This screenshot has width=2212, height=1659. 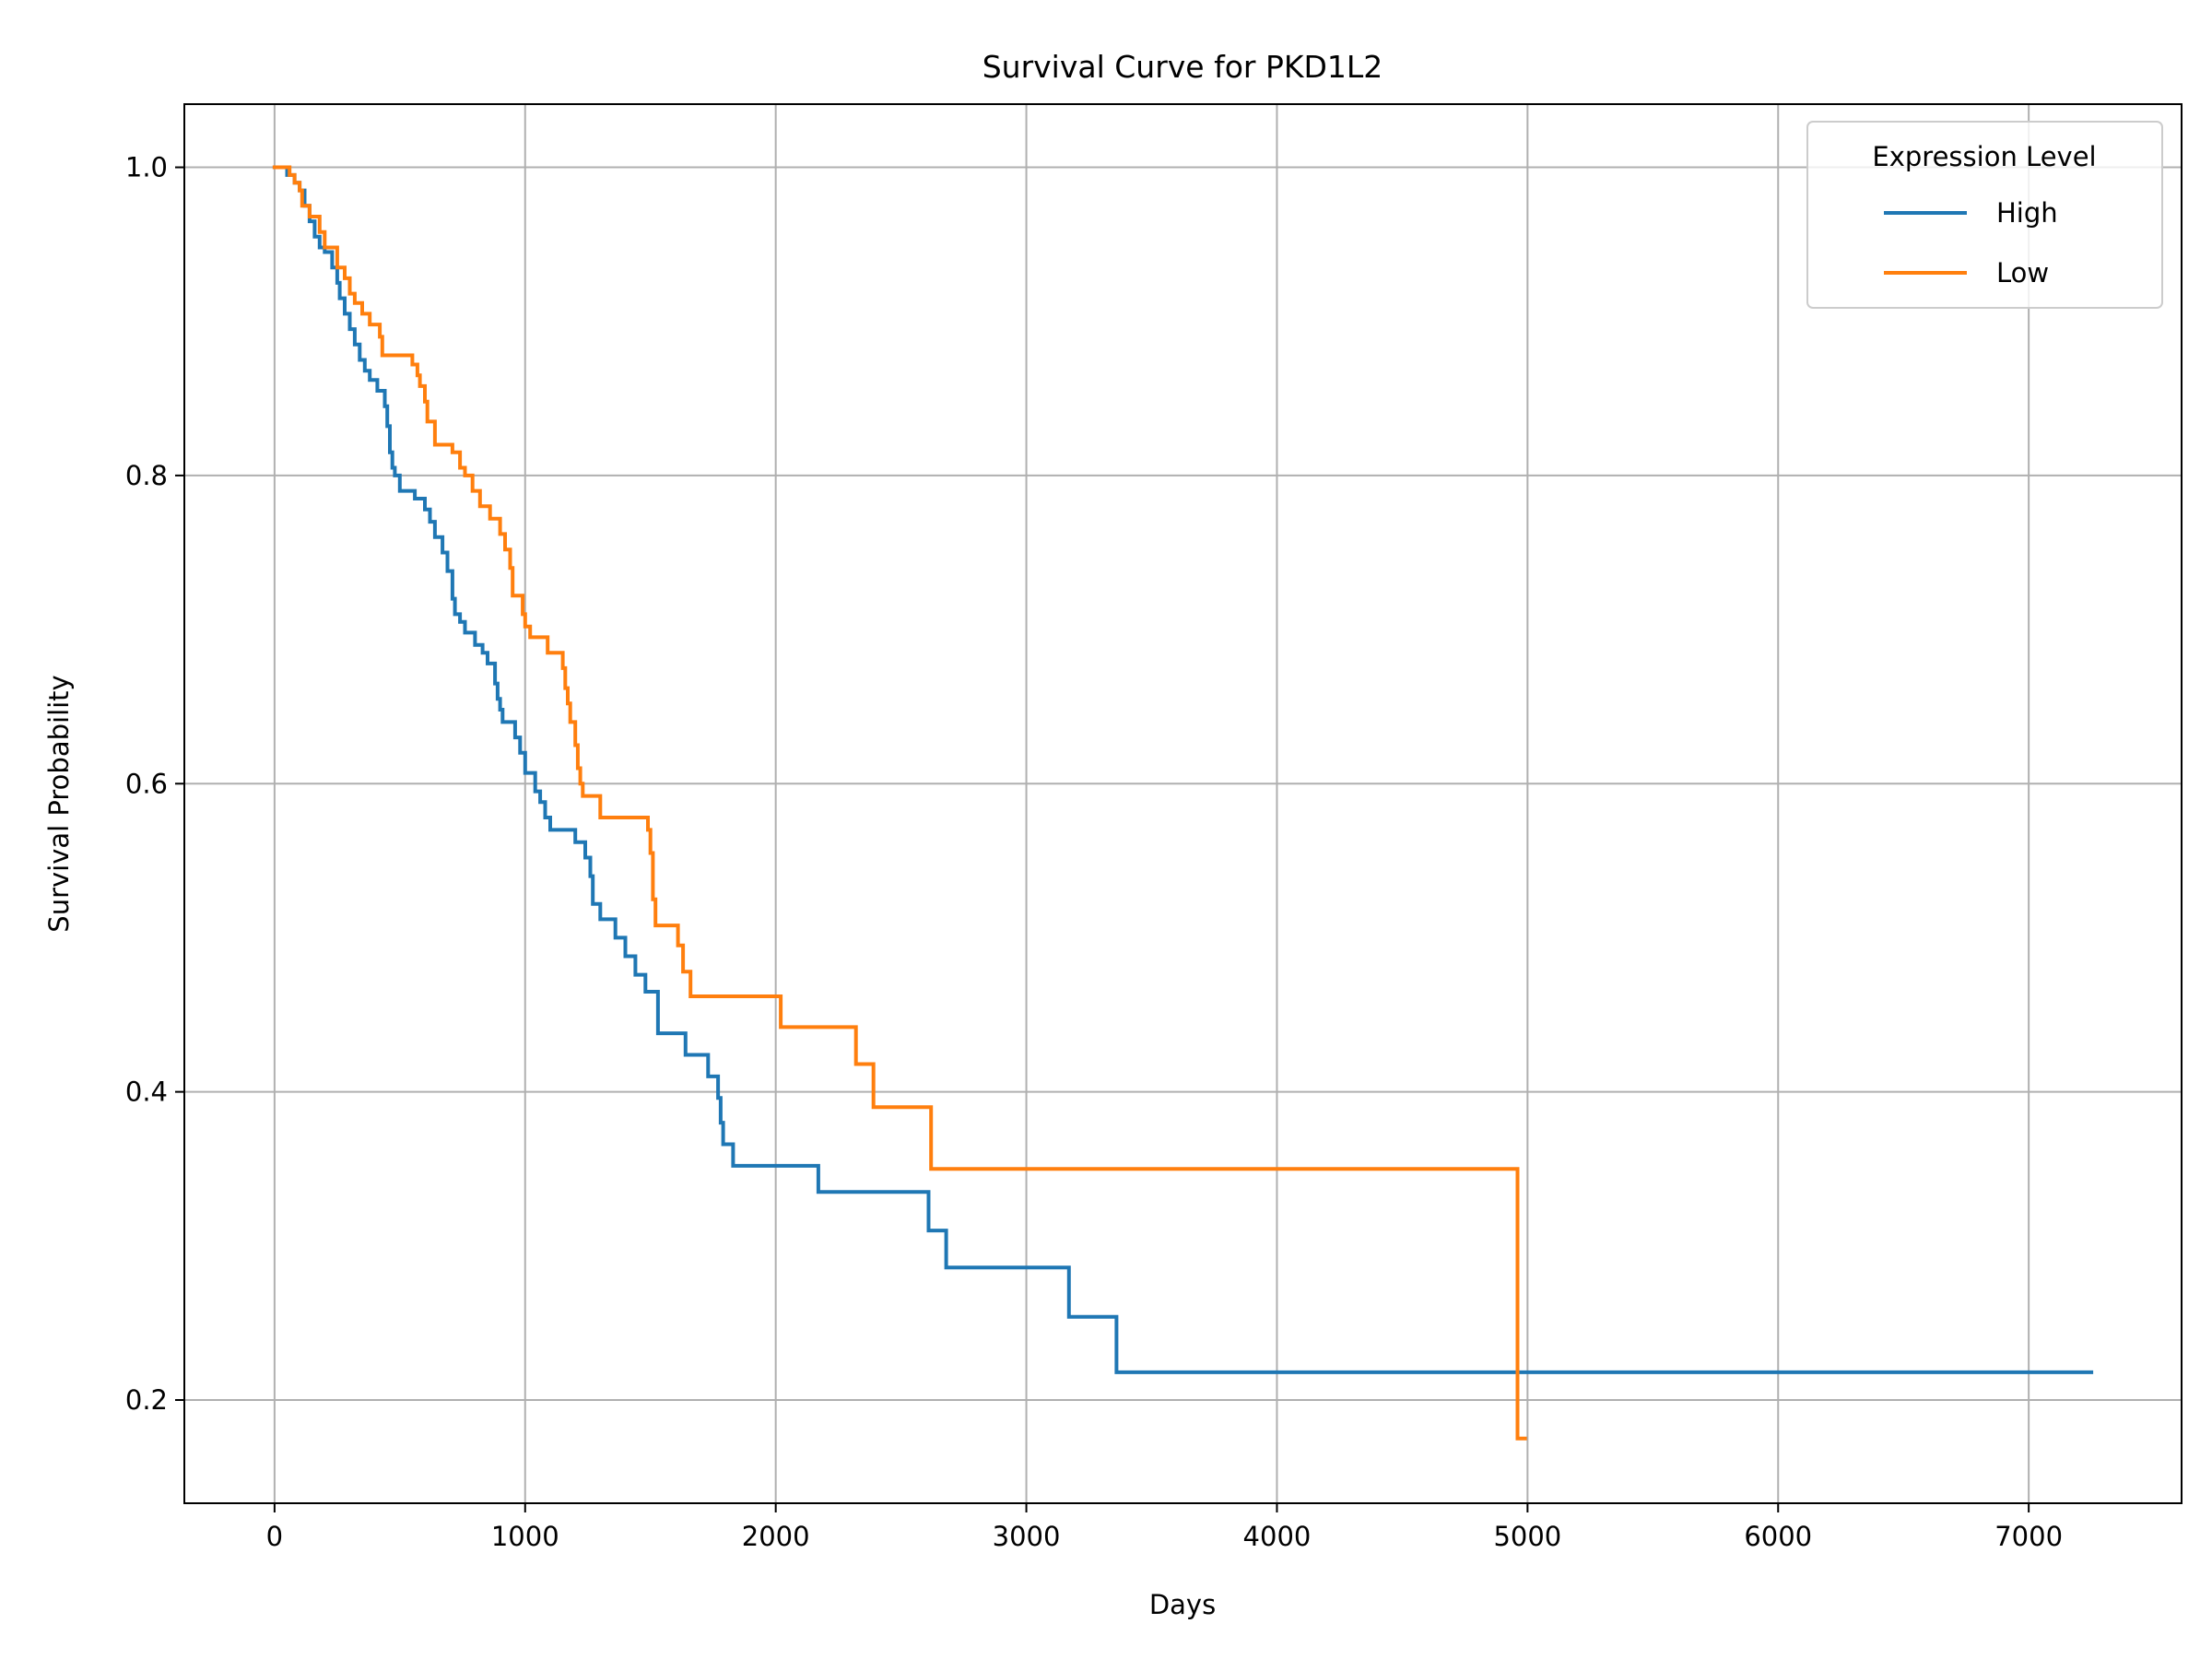 I want to click on x-tick-label: 6000, so click(x=1778, y=1536).